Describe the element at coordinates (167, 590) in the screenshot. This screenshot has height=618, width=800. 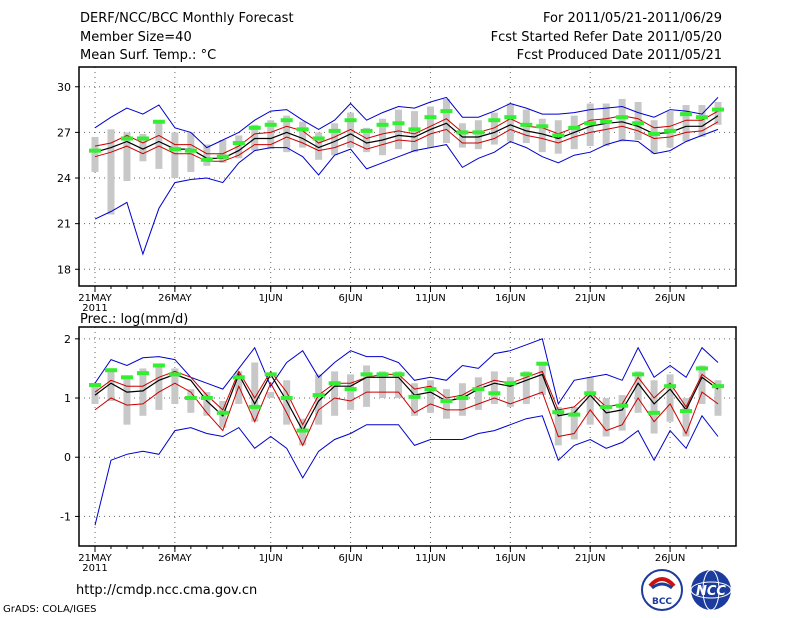
I see `source-url: http://cmdp.ncc.cma.gov.cn` at that location.